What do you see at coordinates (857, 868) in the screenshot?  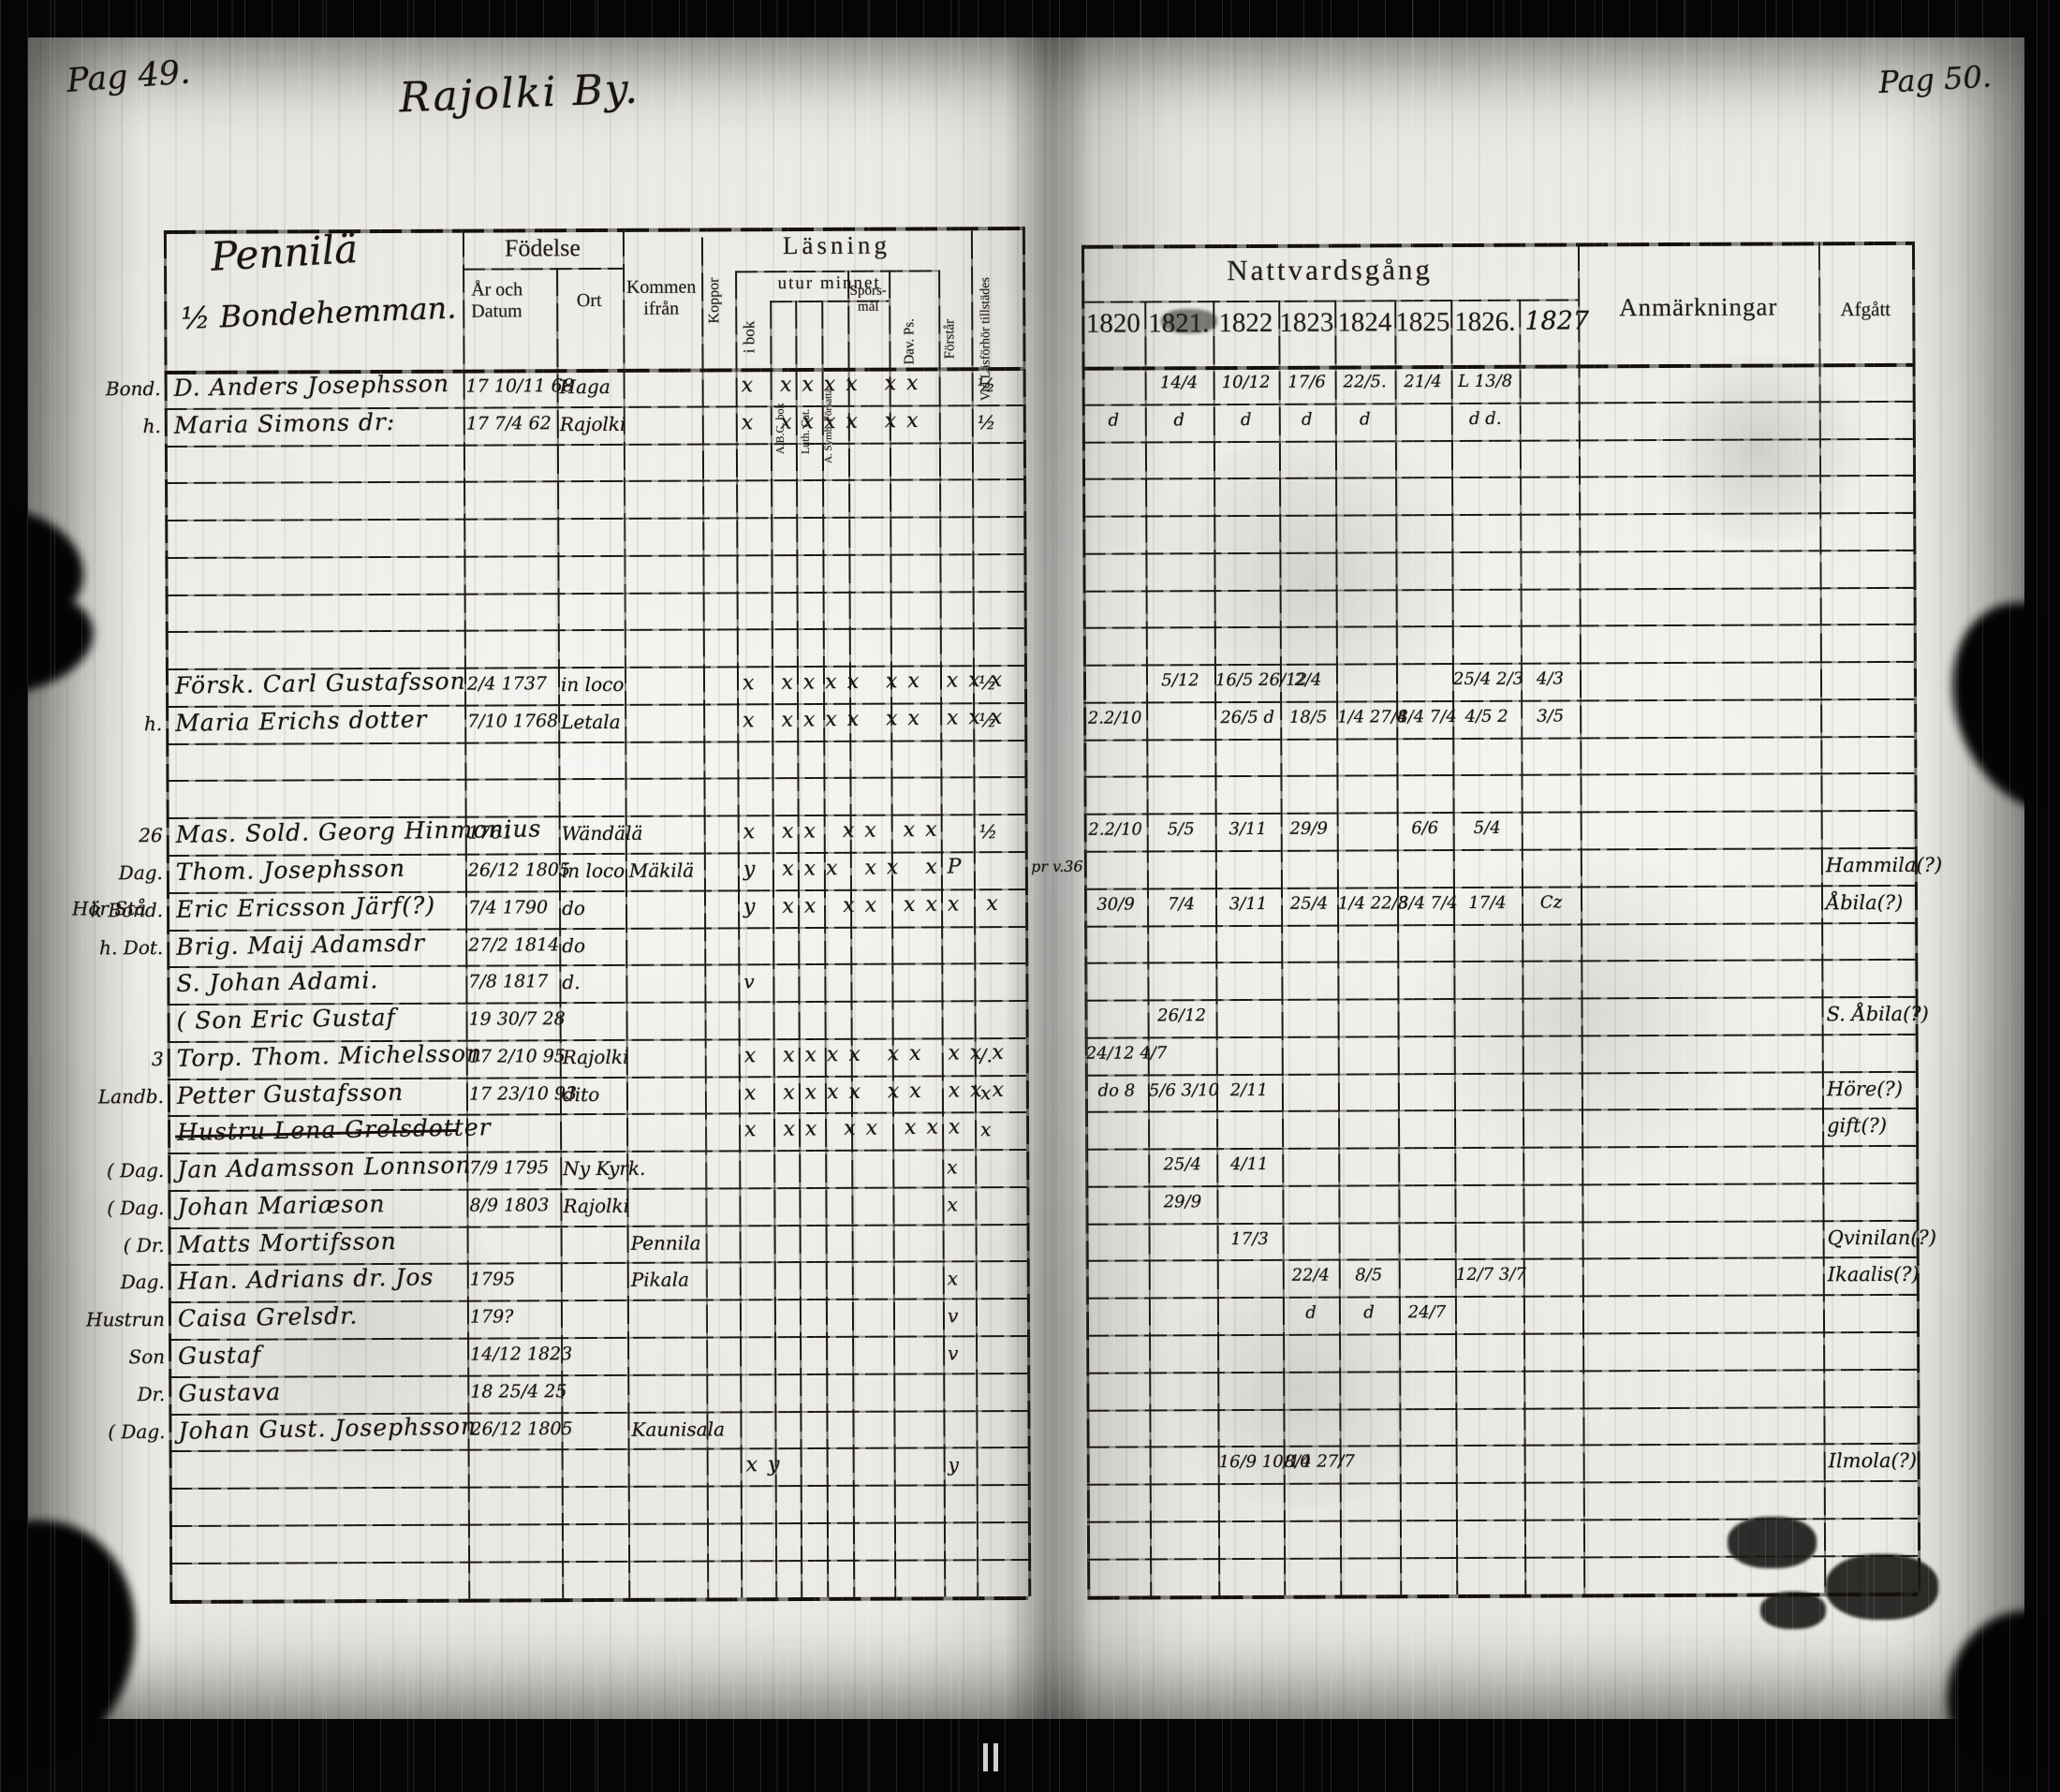 I see `reading-marks: y xxx xx xP` at bounding box center [857, 868].